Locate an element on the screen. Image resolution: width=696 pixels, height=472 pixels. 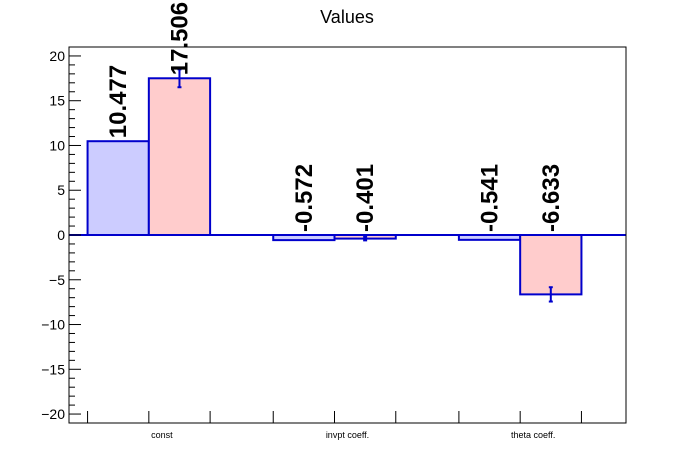
x-category-label-0: const is located at coordinates (162, 435).